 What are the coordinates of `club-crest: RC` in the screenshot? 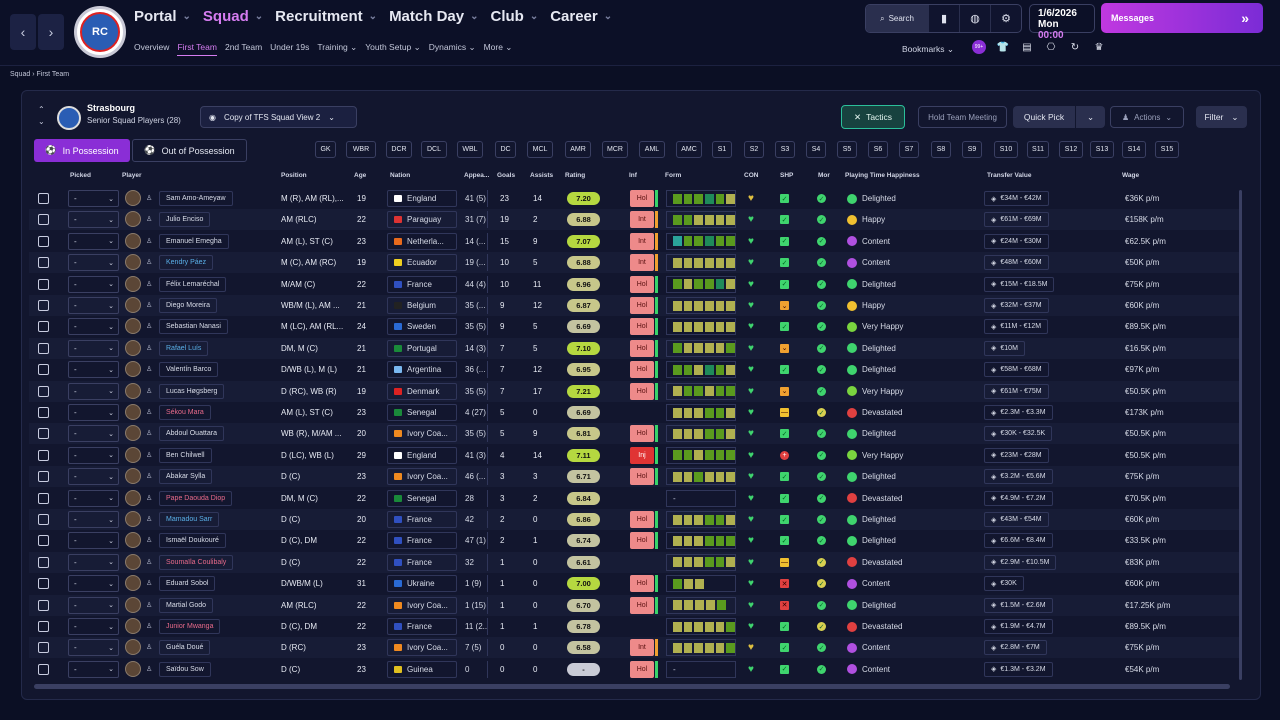 It's located at (100, 32).